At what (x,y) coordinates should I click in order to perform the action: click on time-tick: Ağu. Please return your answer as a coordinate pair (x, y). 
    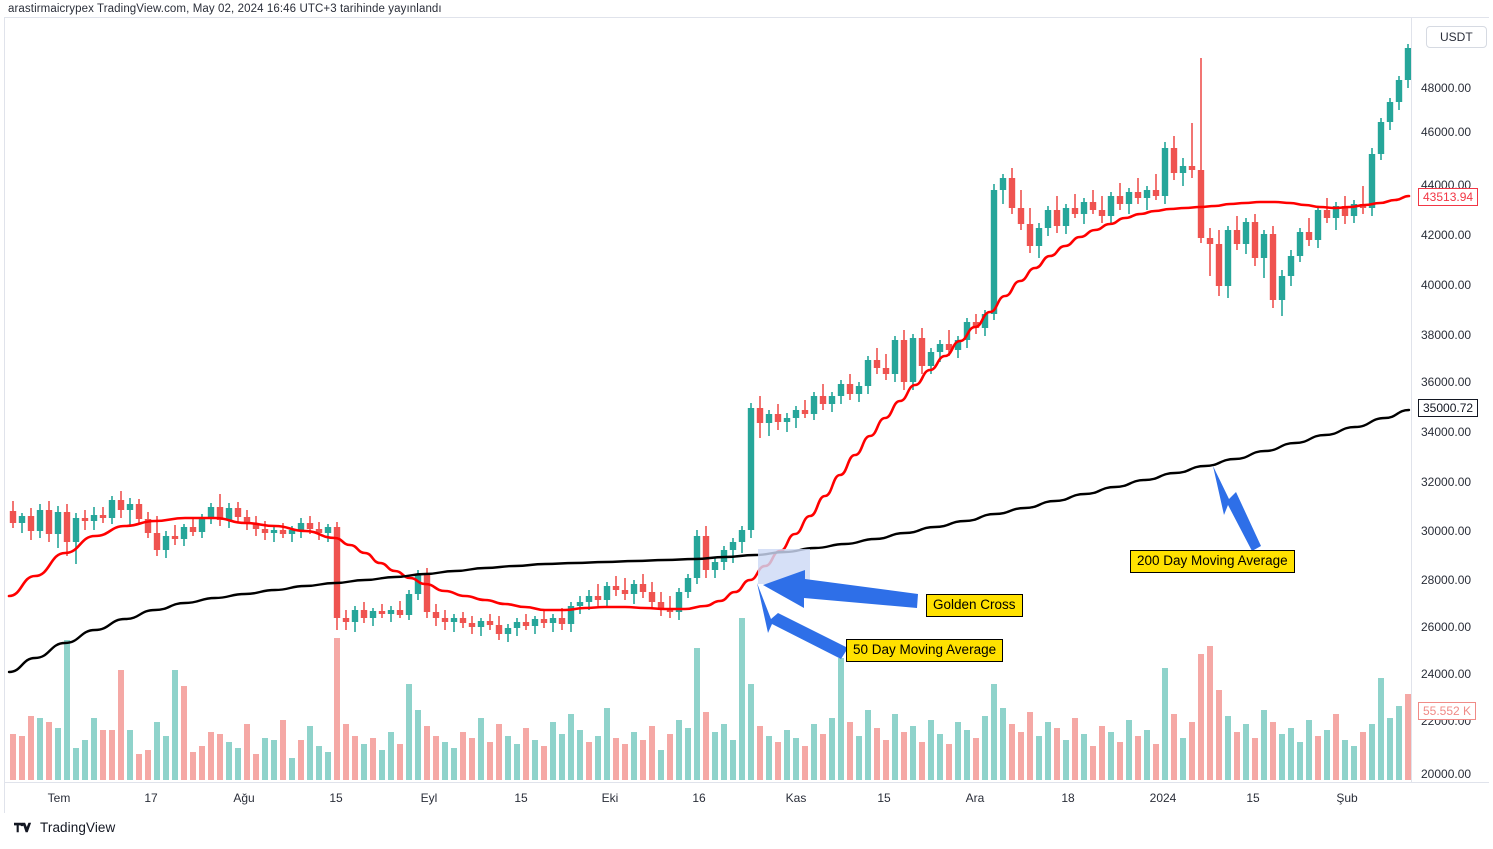
    Looking at the image, I should click on (244, 798).